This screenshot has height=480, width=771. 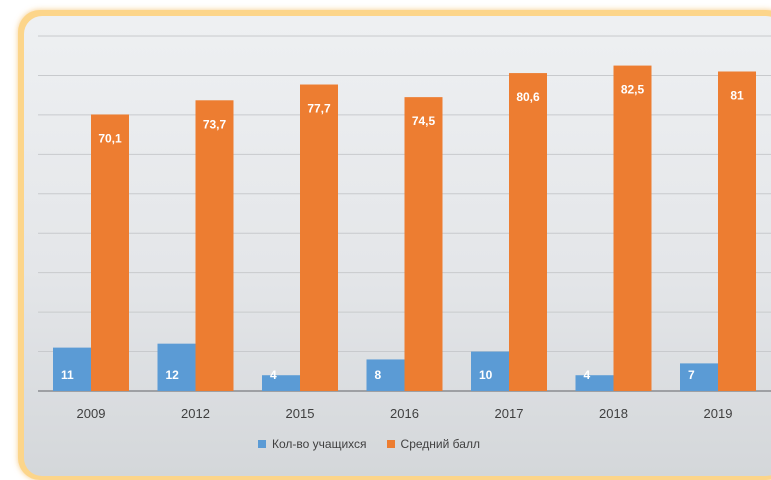 What do you see at coordinates (378, 375) in the screenshot?
I see `data-label: 8` at bounding box center [378, 375].